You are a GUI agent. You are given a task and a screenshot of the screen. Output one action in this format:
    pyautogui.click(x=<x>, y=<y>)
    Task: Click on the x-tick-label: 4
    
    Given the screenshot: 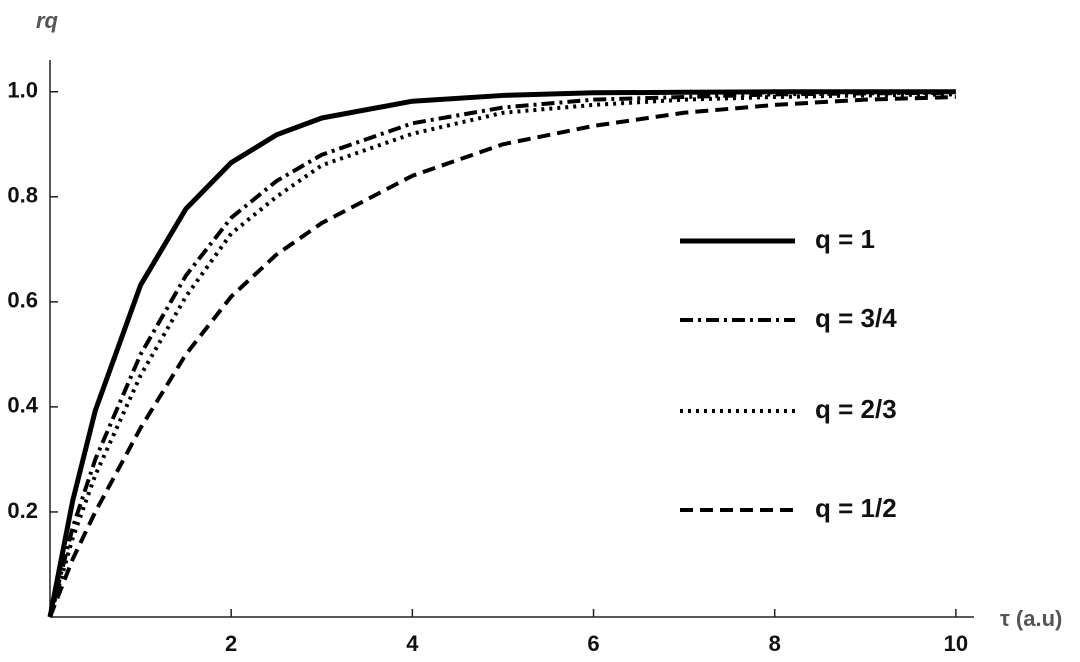 What is the action you would take?
    pyautogui.click(x=412, y=643)
    